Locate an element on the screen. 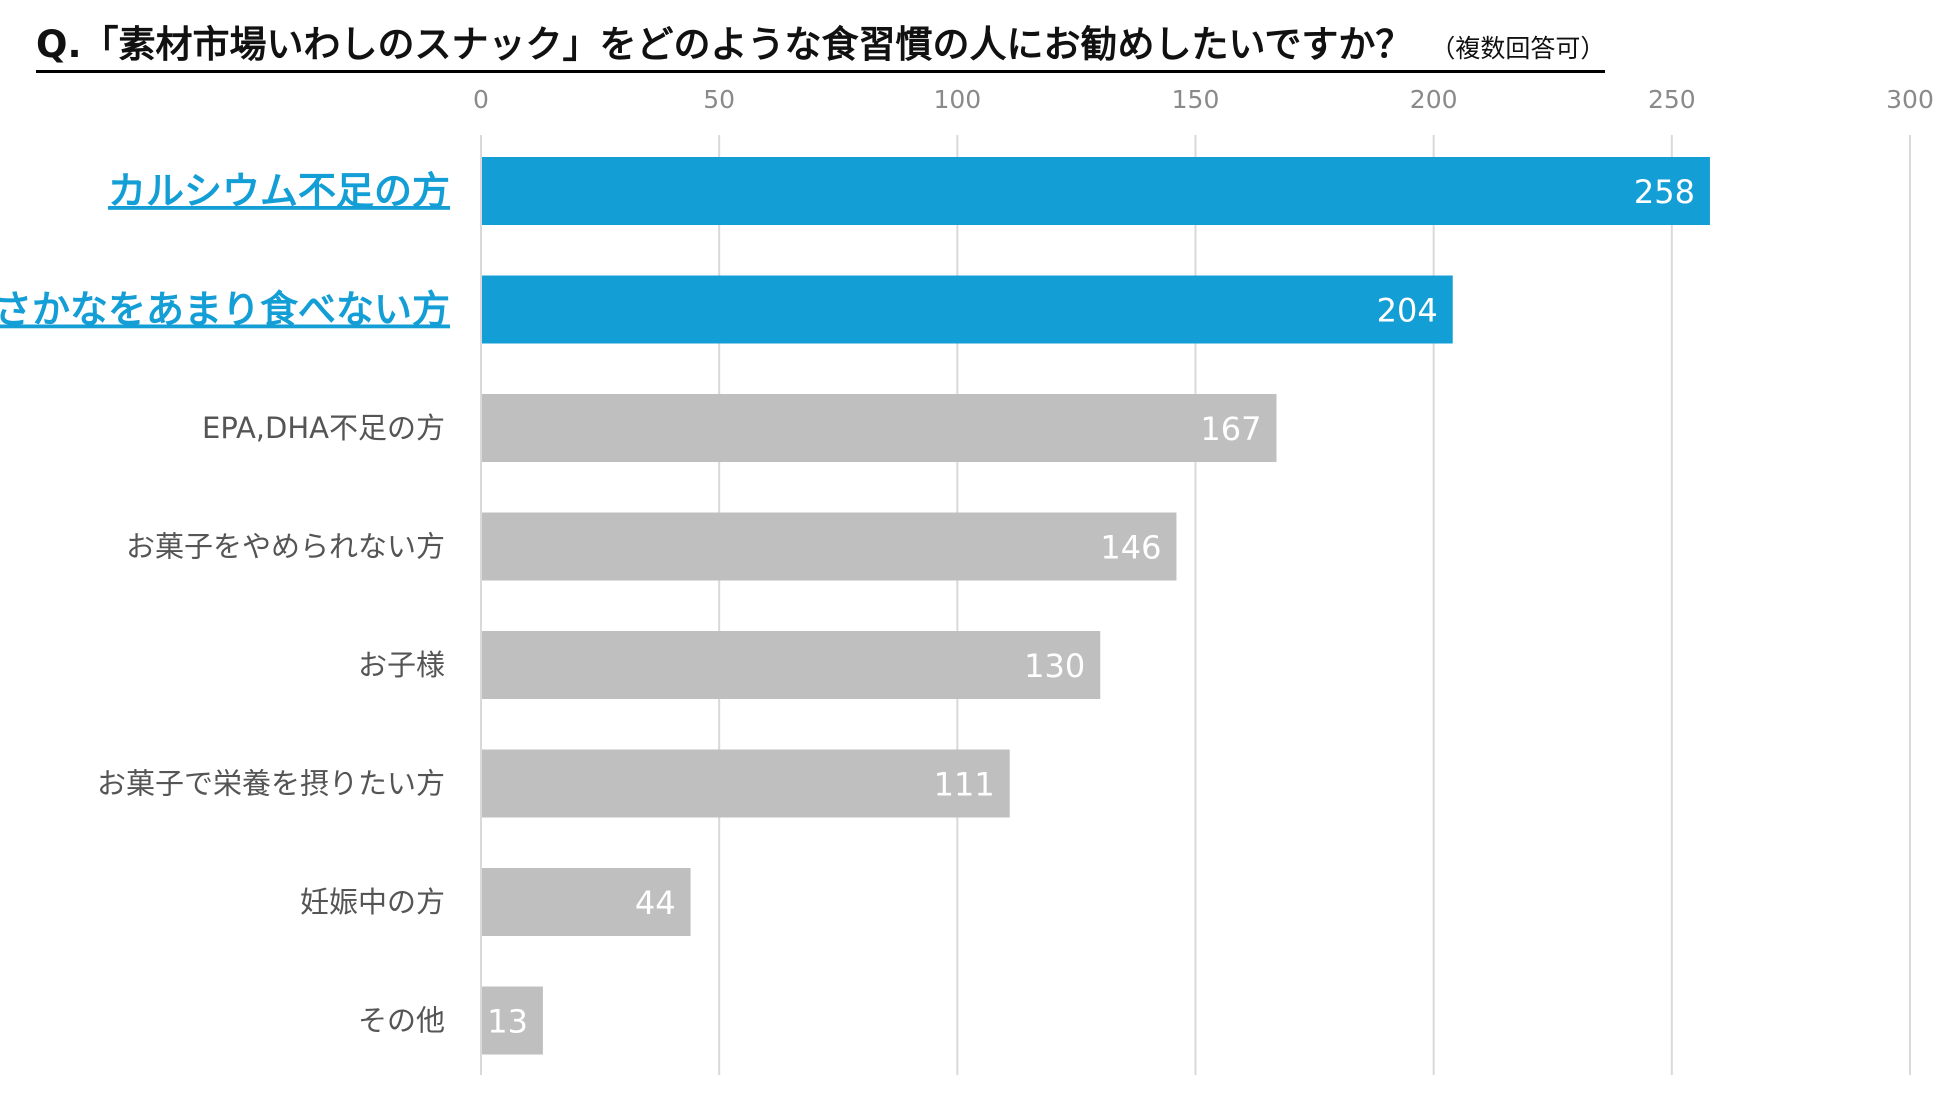  value-label: 167 is located at coordinates (1230, 429).